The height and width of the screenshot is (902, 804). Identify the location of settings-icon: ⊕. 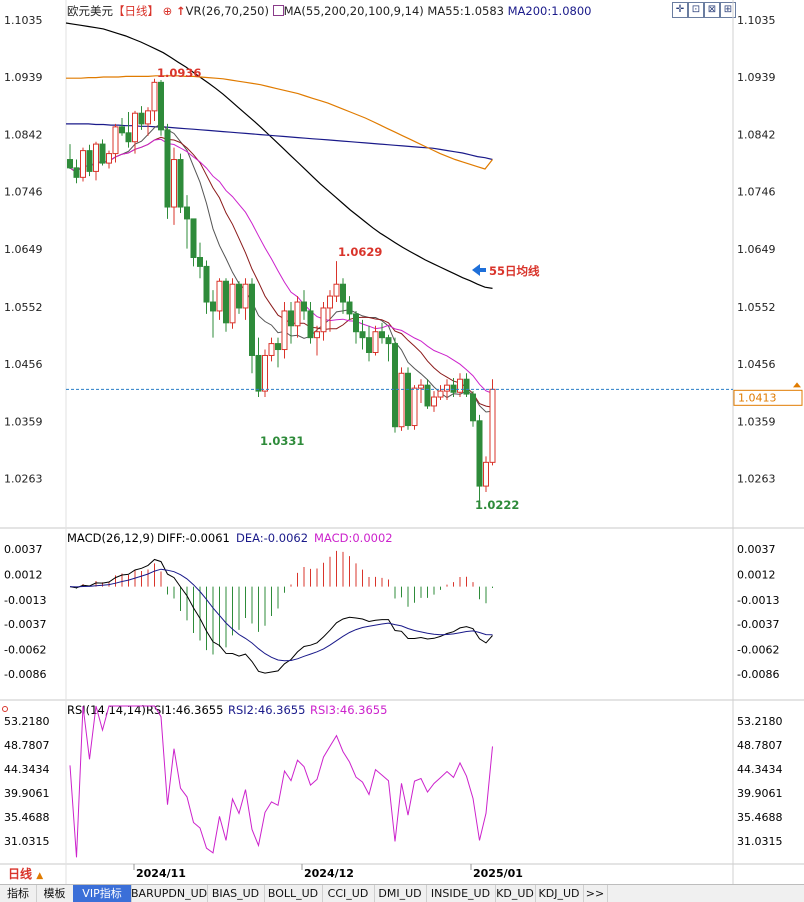
(167, 11).